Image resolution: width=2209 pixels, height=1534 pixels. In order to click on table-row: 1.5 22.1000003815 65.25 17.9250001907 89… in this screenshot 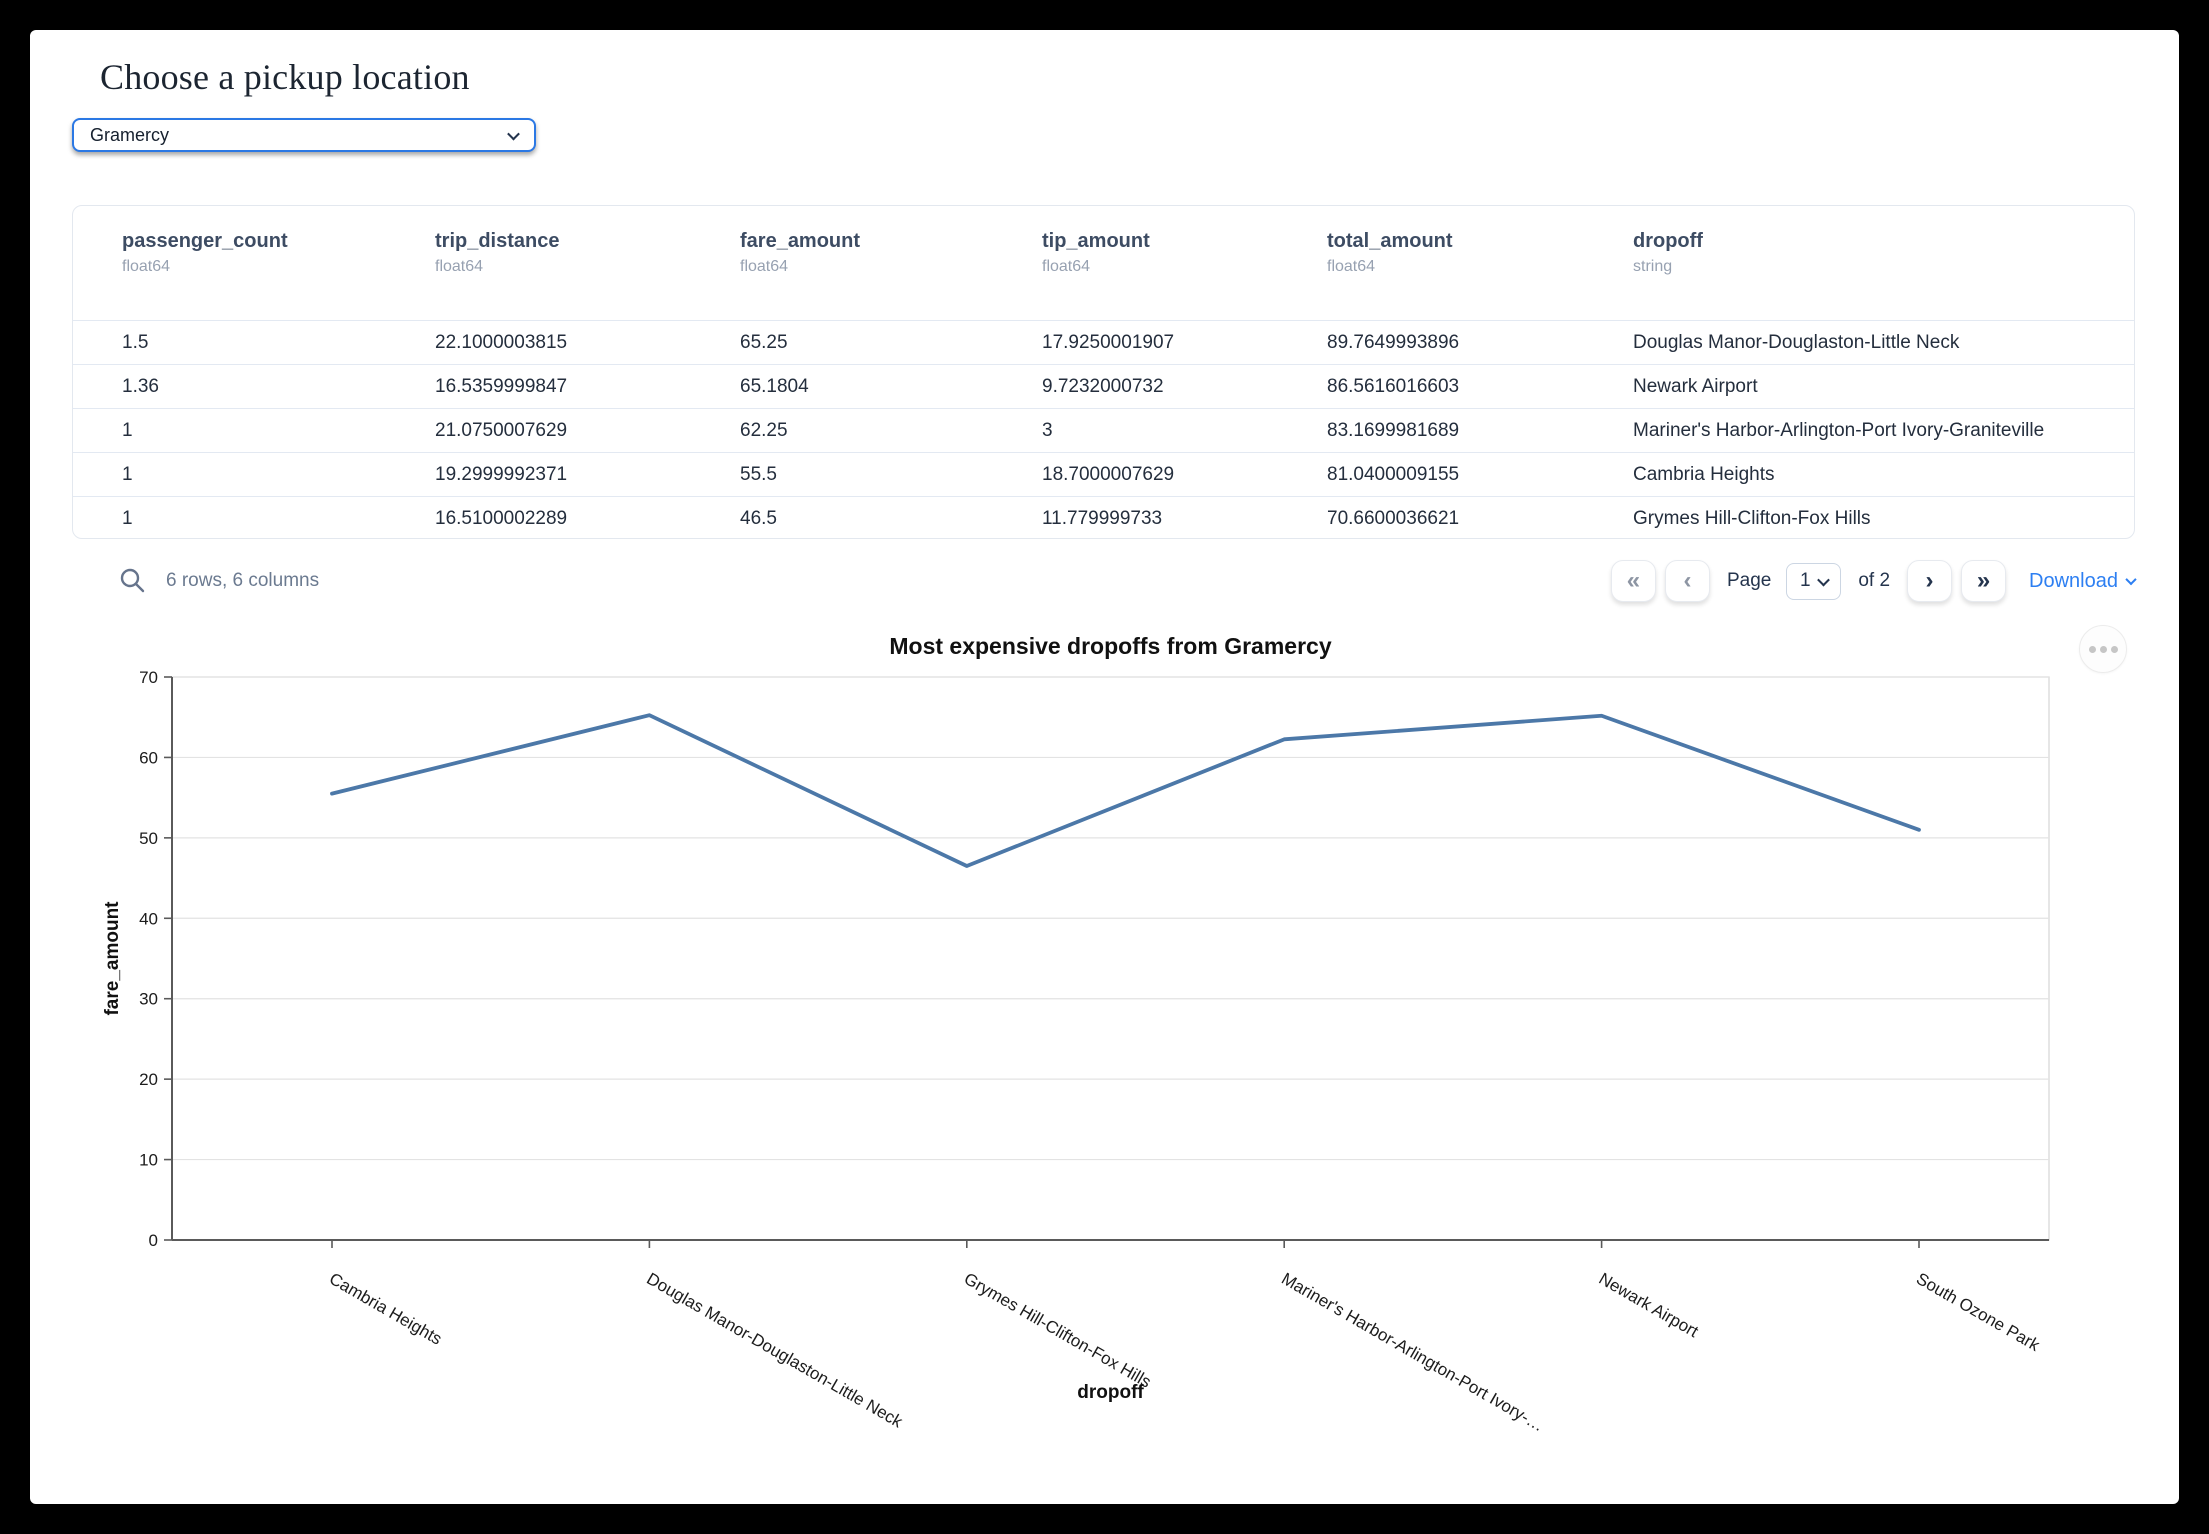, I will do `click(1103, 342)`.